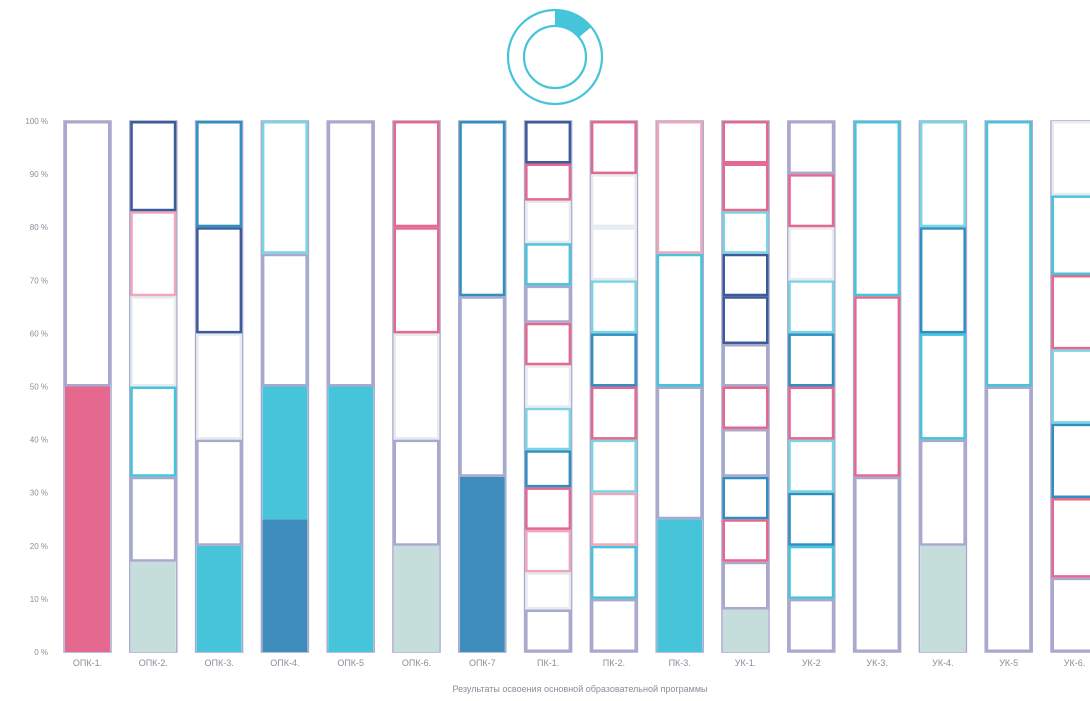 This screenshot has width=1090, height=701. I want to click on x-tick-label: УК-1., so click(745, 663).